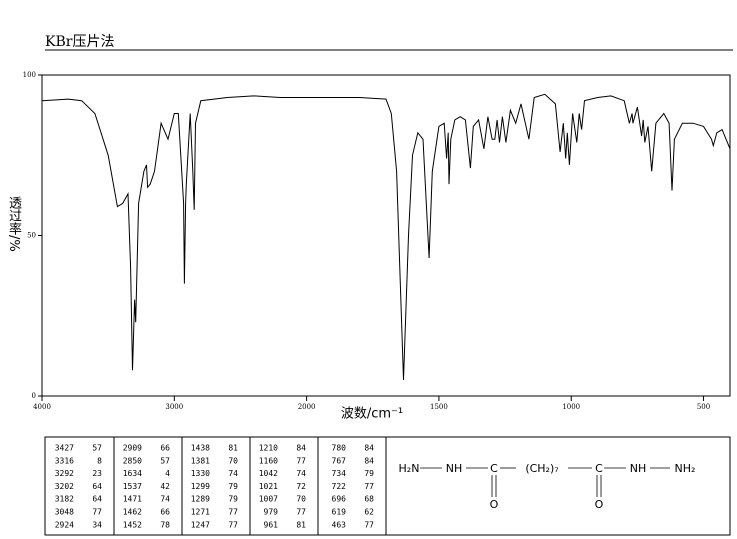 This screenshot has height=539, width=737. I want to click on structure-label: (CH₂)₇, so click(541, 468).